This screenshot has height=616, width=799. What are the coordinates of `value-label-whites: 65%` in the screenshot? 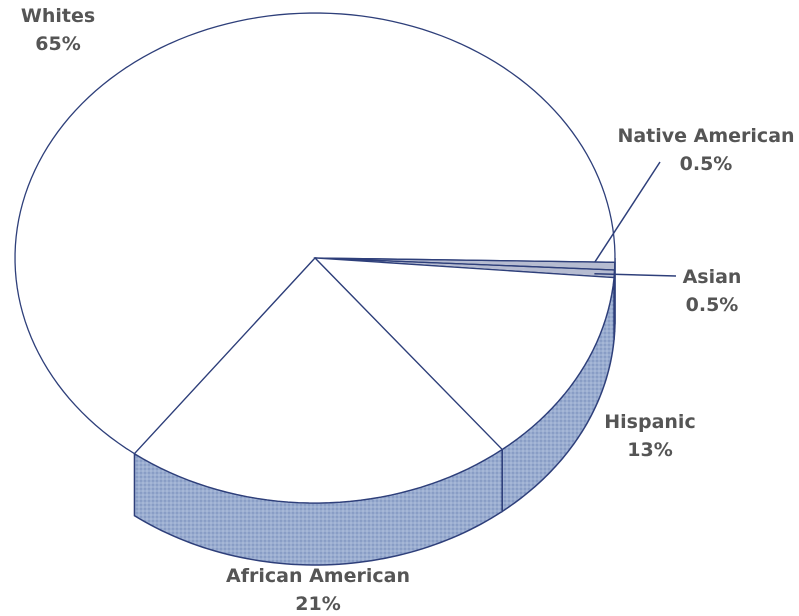 It's located at (57, 44).